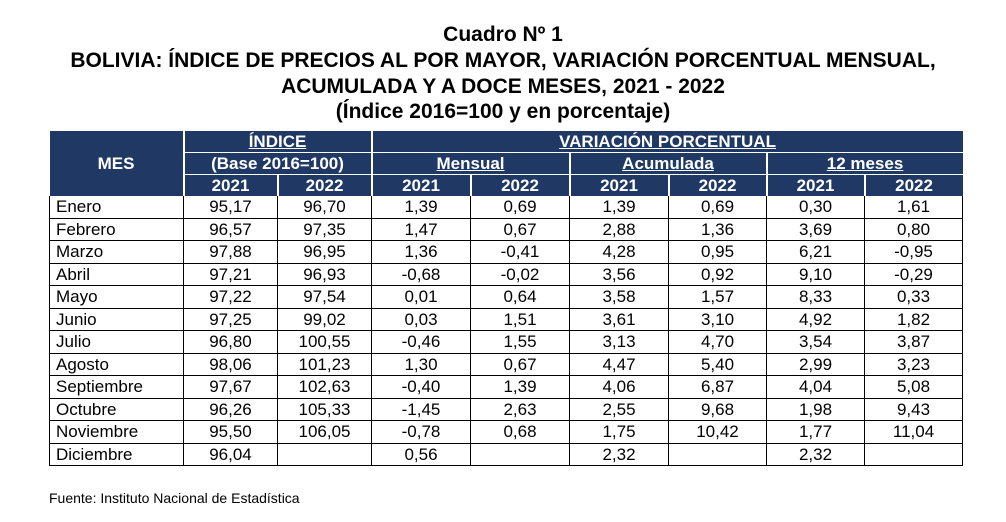  Describe the element at coordinates (520, 432) in the screenshot. I see `value-cell: 0,68` at that location.